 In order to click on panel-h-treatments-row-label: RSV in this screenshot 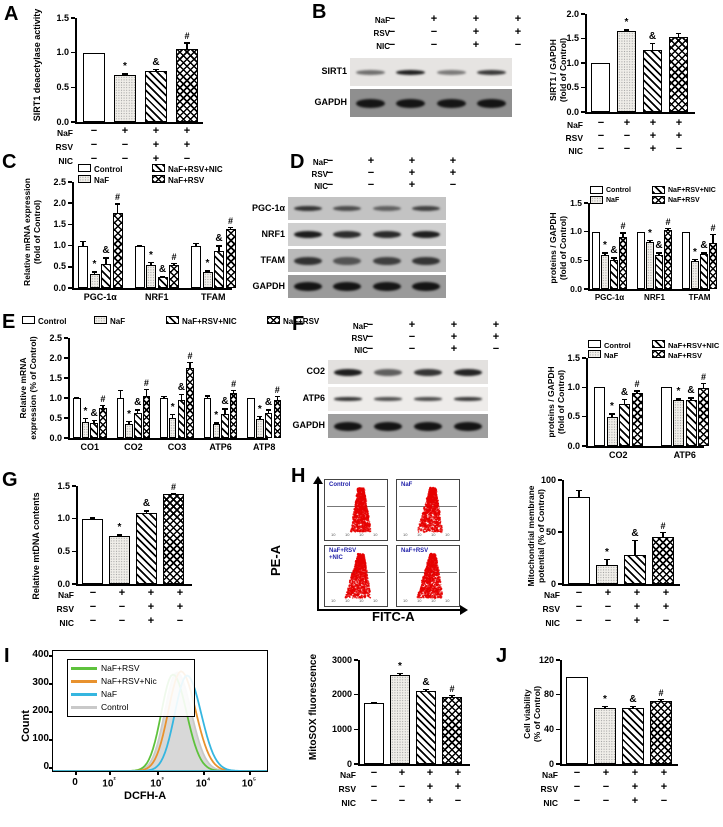, I will do `click(551, 609)`.